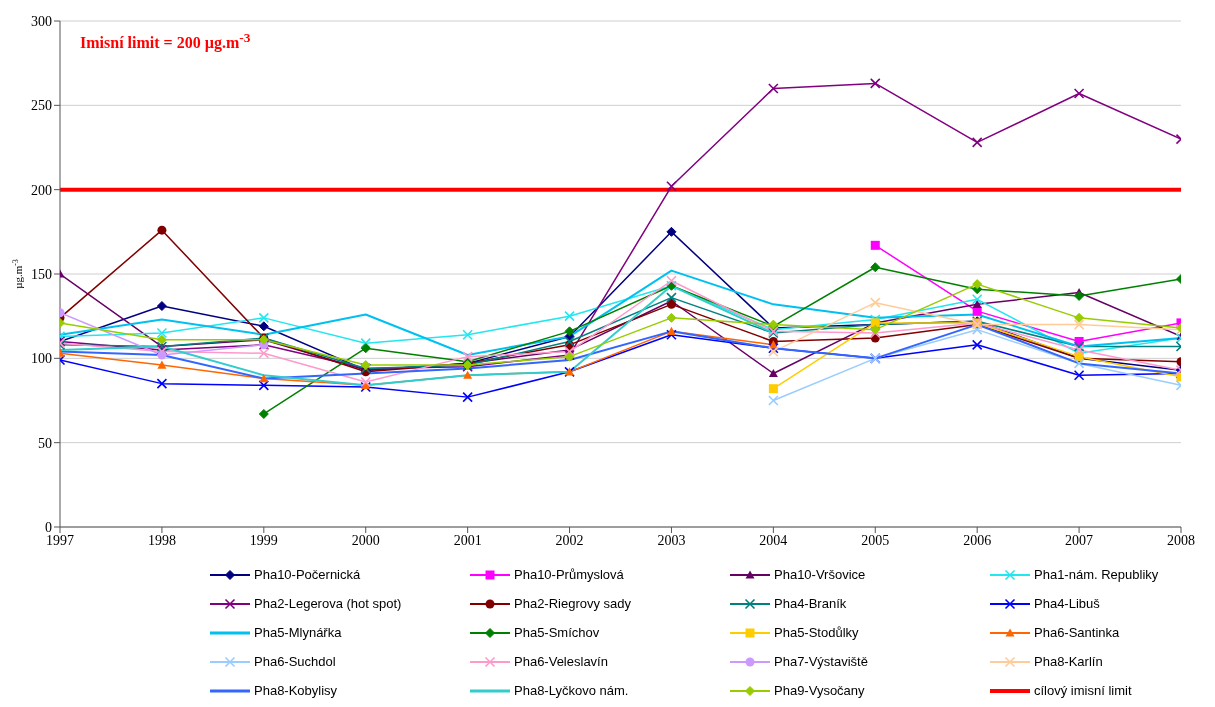 This screenshot has width=1215, height=707. What do you see at coordinates (671, 540) in the screenshot?
I see `x-tick-label: 2003` at bounding box center [671, 540].